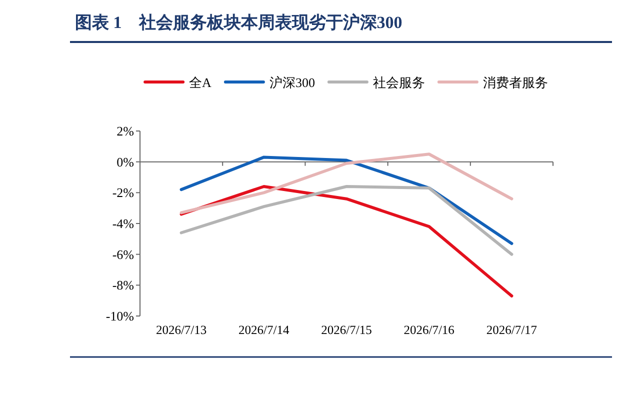 Image resolution: width=620 pixels, height=398 pixels. What do you see at coordinates (429, 330) in the screenshot?
I see `x-tick-label: 2026/7/16` at bounding box center [429, 330].